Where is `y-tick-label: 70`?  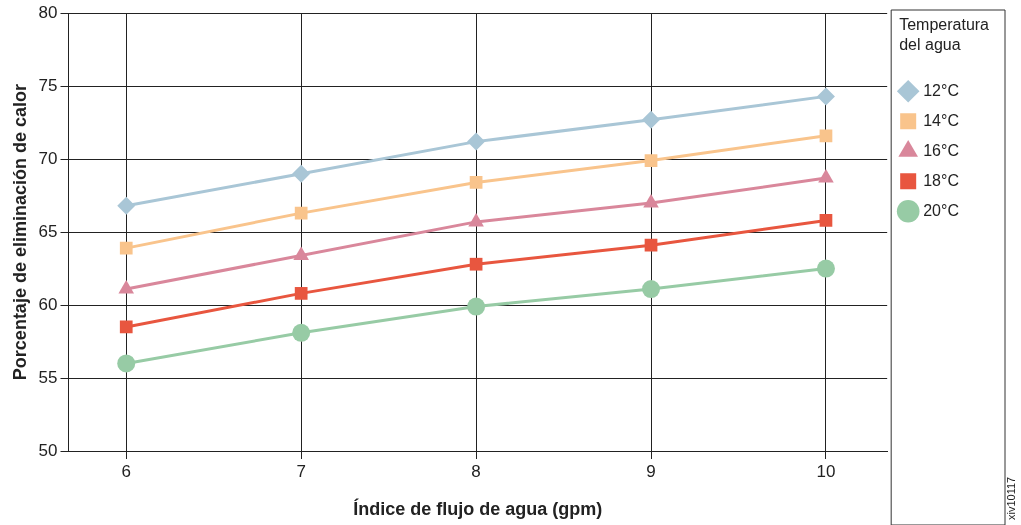 y-tick-label: 70 is located at coordinates (48, 158).